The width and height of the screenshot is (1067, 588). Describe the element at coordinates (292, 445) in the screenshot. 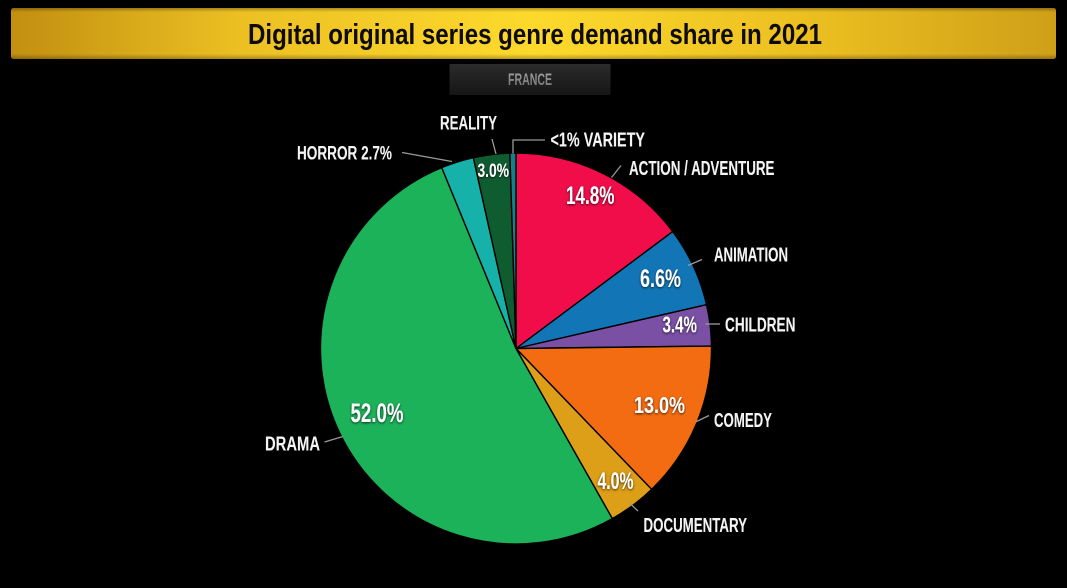

I see `svg-text: DRAMA` at that location.